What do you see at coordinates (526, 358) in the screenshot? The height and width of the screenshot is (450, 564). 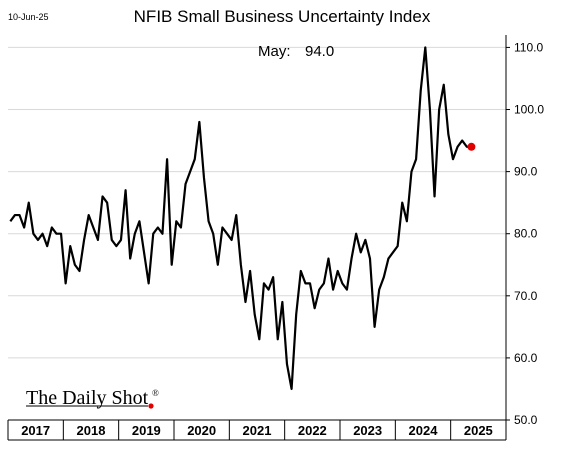 I see `y-tick-label: 60.0` at bounding box center [526, 358].